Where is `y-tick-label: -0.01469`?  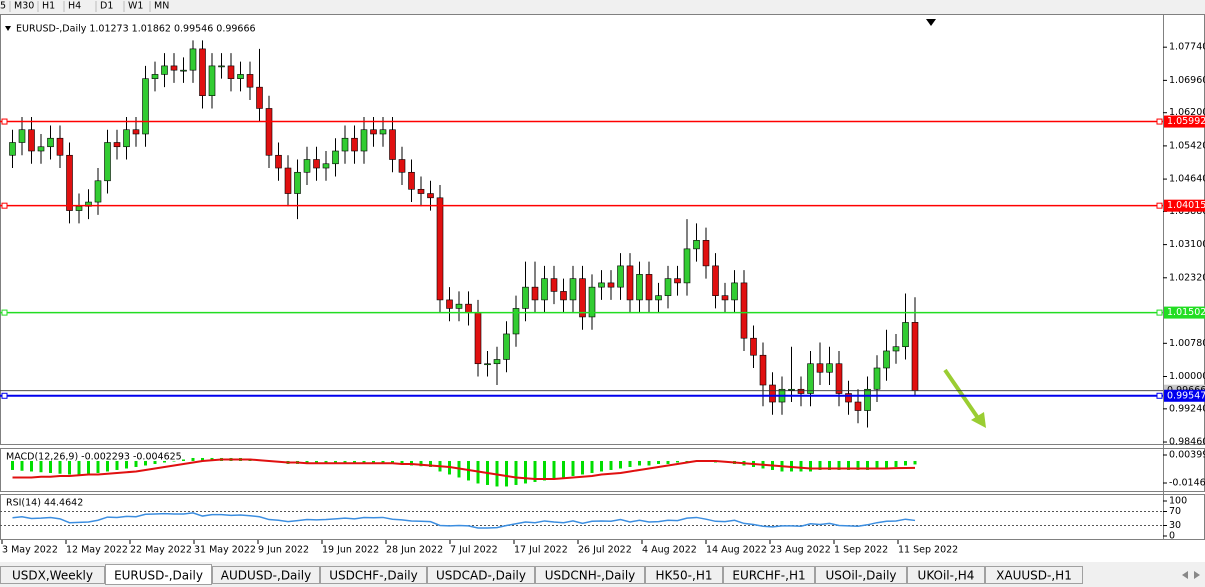 y-tick-label: -0.01469 is located at coordinates (1187, 483).